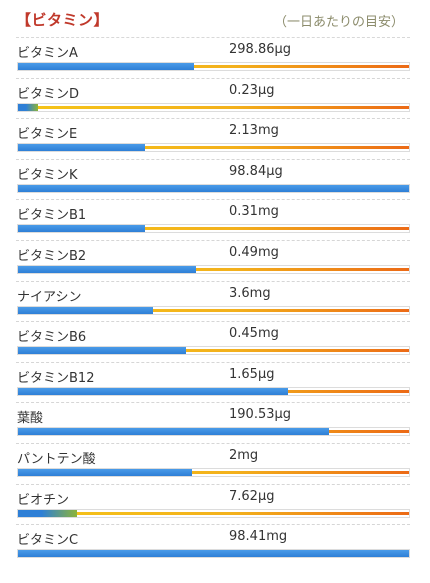 Image resolution: width=430 pixels, height=583 pixels. Describe the element at coordinates (213, 22) in the screenshot. I see `panel-header: 【ビタミン】 （一日あたりの目安）` at that location.